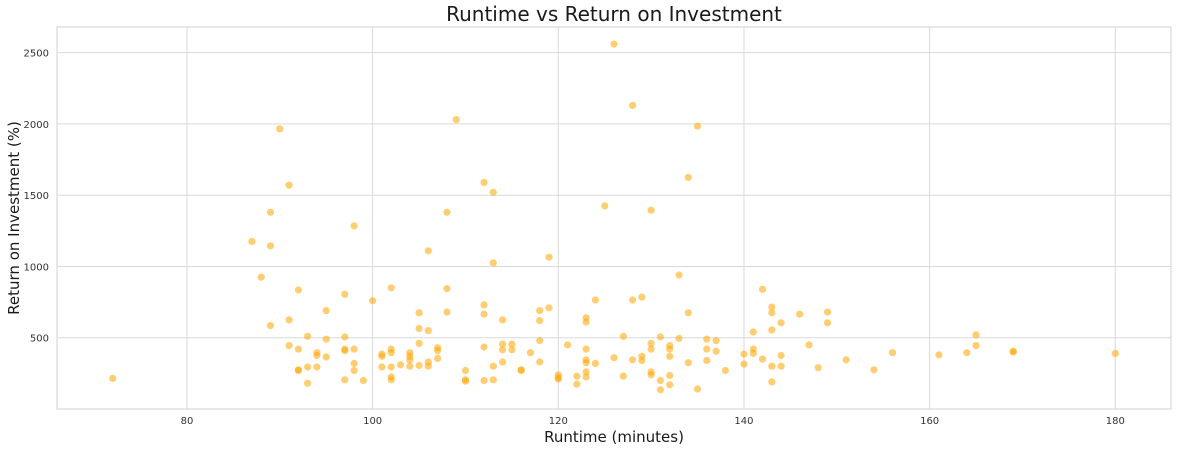 The height and width of the screenshot is (453, 1177). What do you see at coordinates (614, 437) in the screenshot?
I see `x-axis-label: Runtime (minutes)` at bounding box center [614, 437].